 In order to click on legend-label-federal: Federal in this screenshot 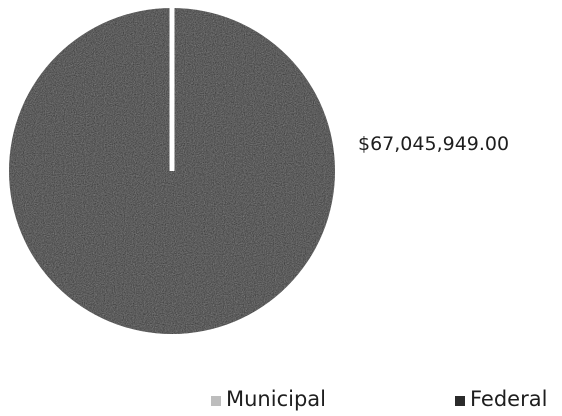, I will do `click(508, 399)`.